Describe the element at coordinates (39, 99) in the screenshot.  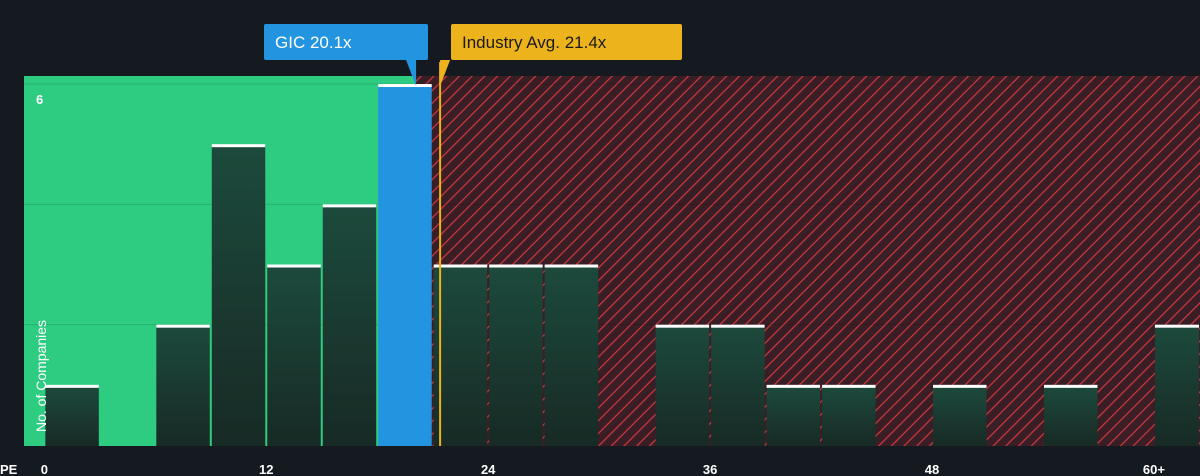
I see `y-tick-label: 6` at that location.